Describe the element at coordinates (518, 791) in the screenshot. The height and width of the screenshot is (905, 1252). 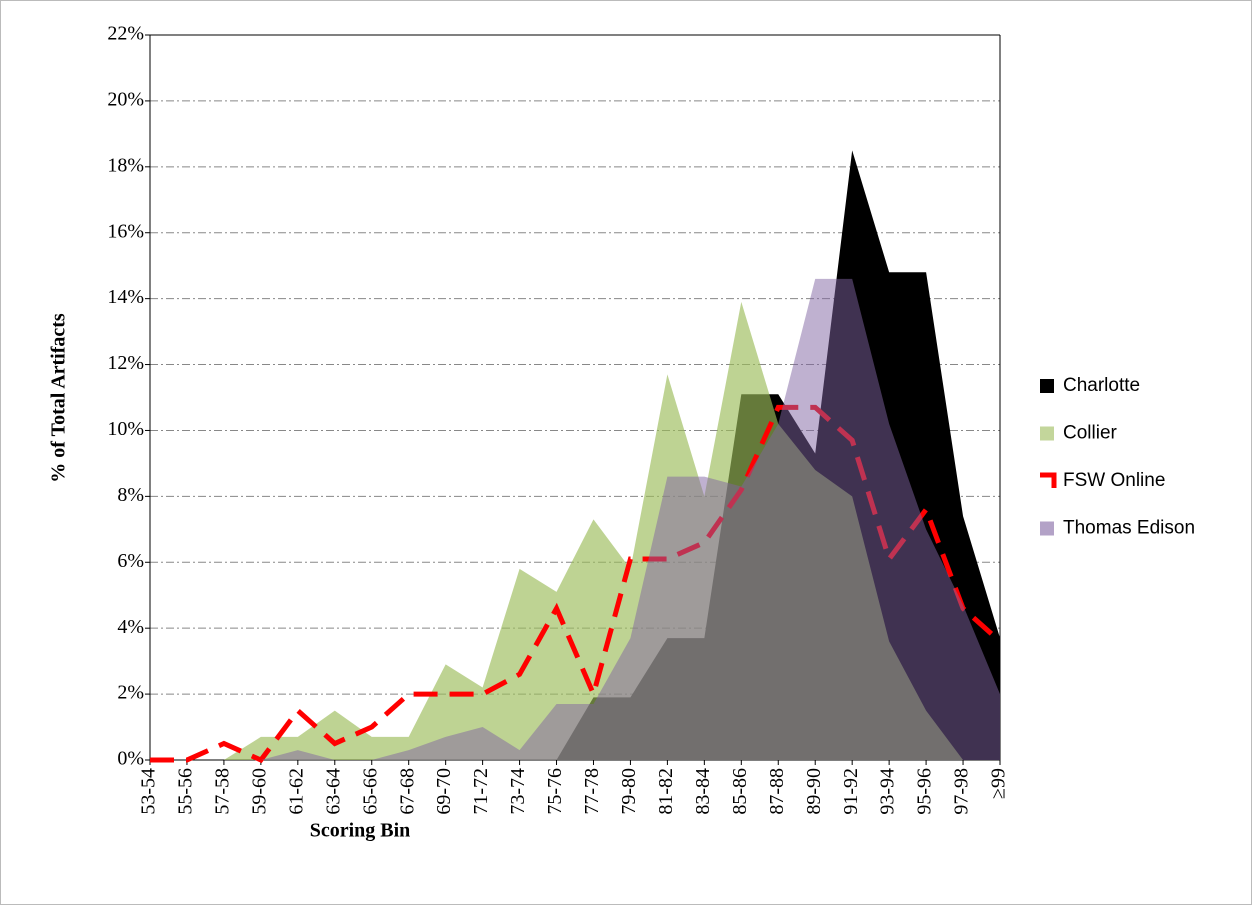
I see `x-tick-label: 73-74` at that location.